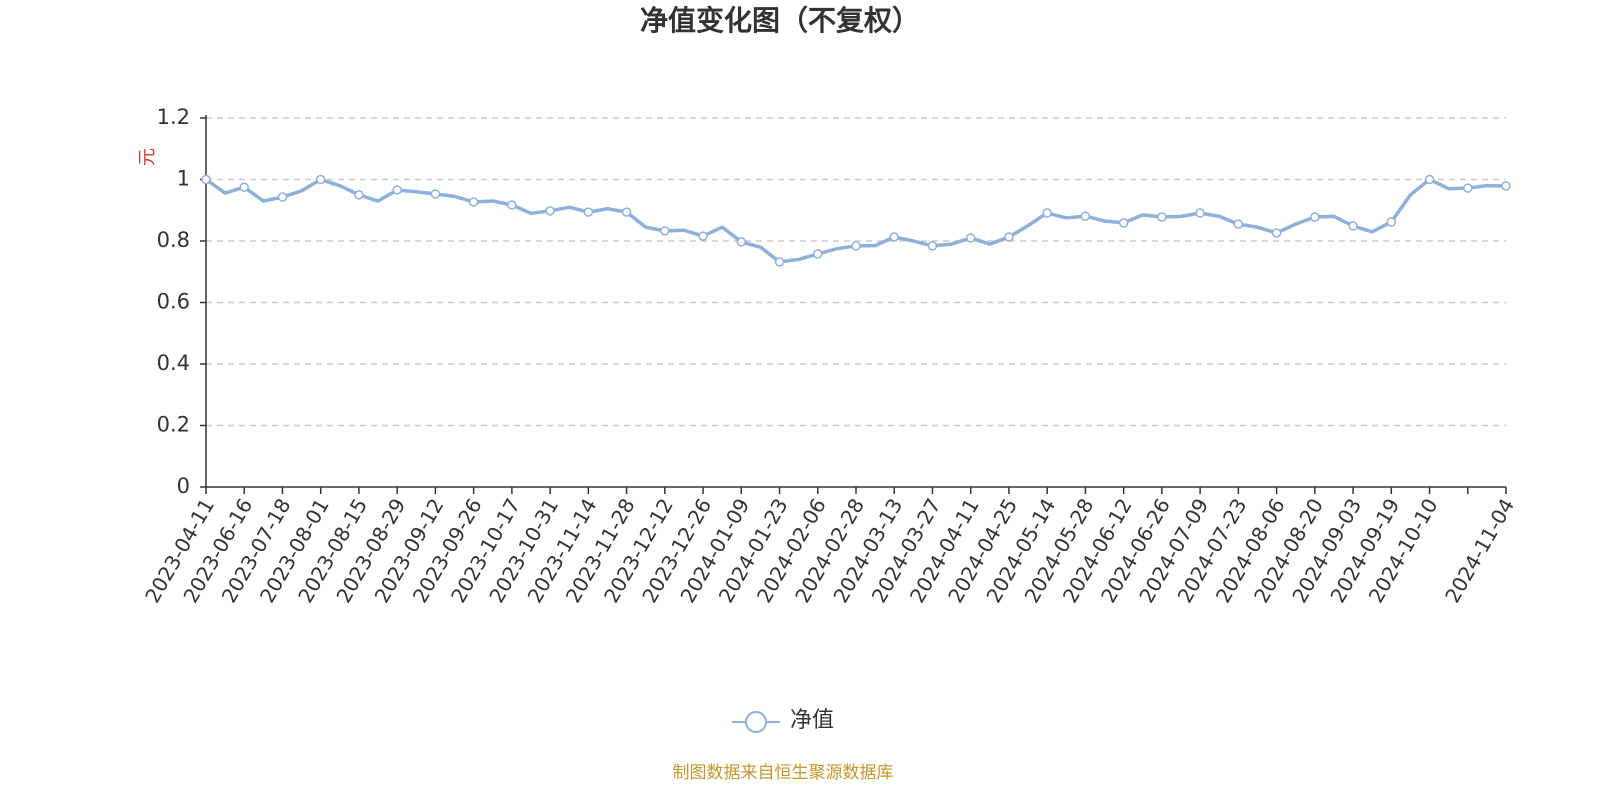 The width and height of the screenshot is (1600, 800). I want to click on y-tick-label: 0.6, so click(173, 302).